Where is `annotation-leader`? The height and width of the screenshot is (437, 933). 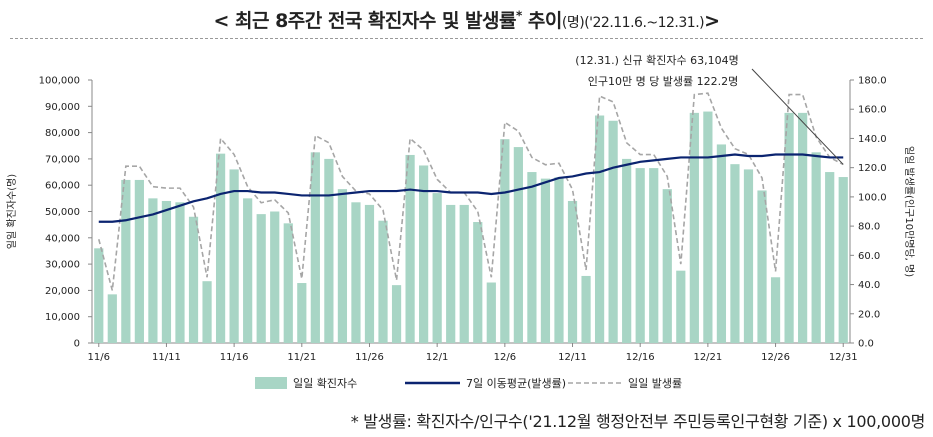 annotation-leader is located at coordinates (797, 116).